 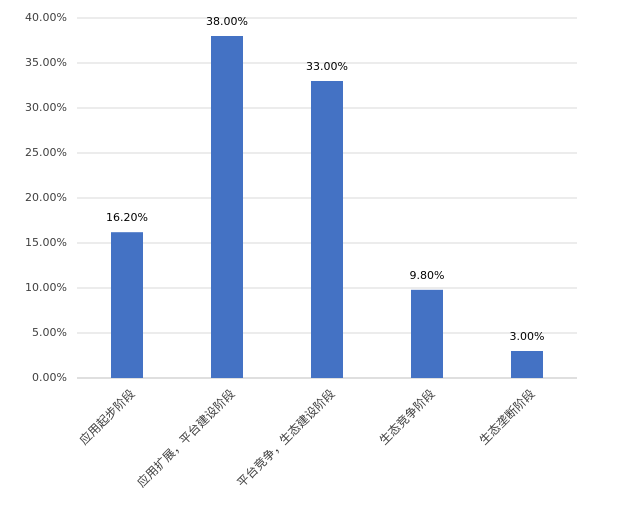 I want to click on x-tick-label: 平台竞争，生态建设阶段, so click(x=286, y=438).